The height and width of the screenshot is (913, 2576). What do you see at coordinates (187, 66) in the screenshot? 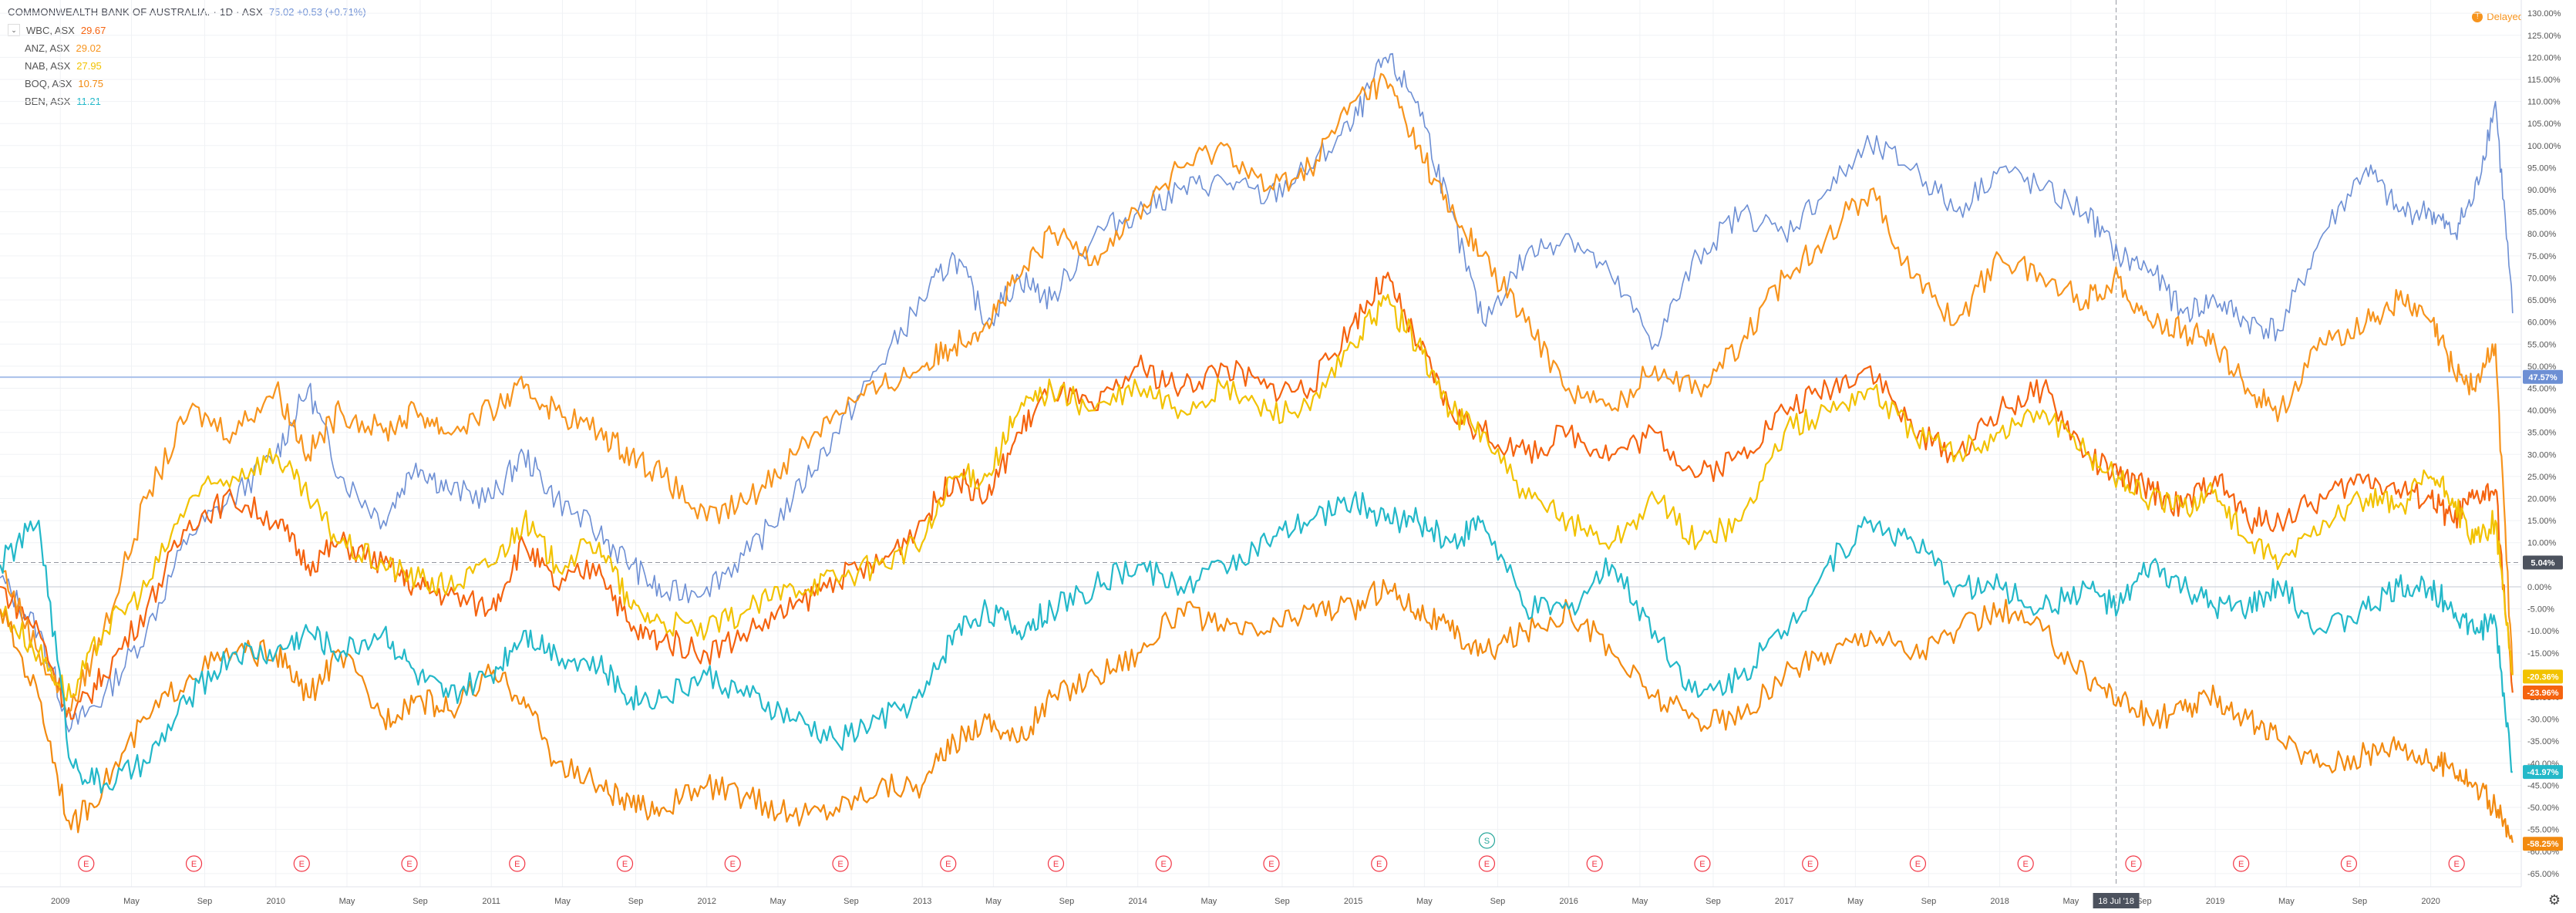
I see `legend-row-nab: NAB, ASX 27.95` at bounding box center [187, 66].